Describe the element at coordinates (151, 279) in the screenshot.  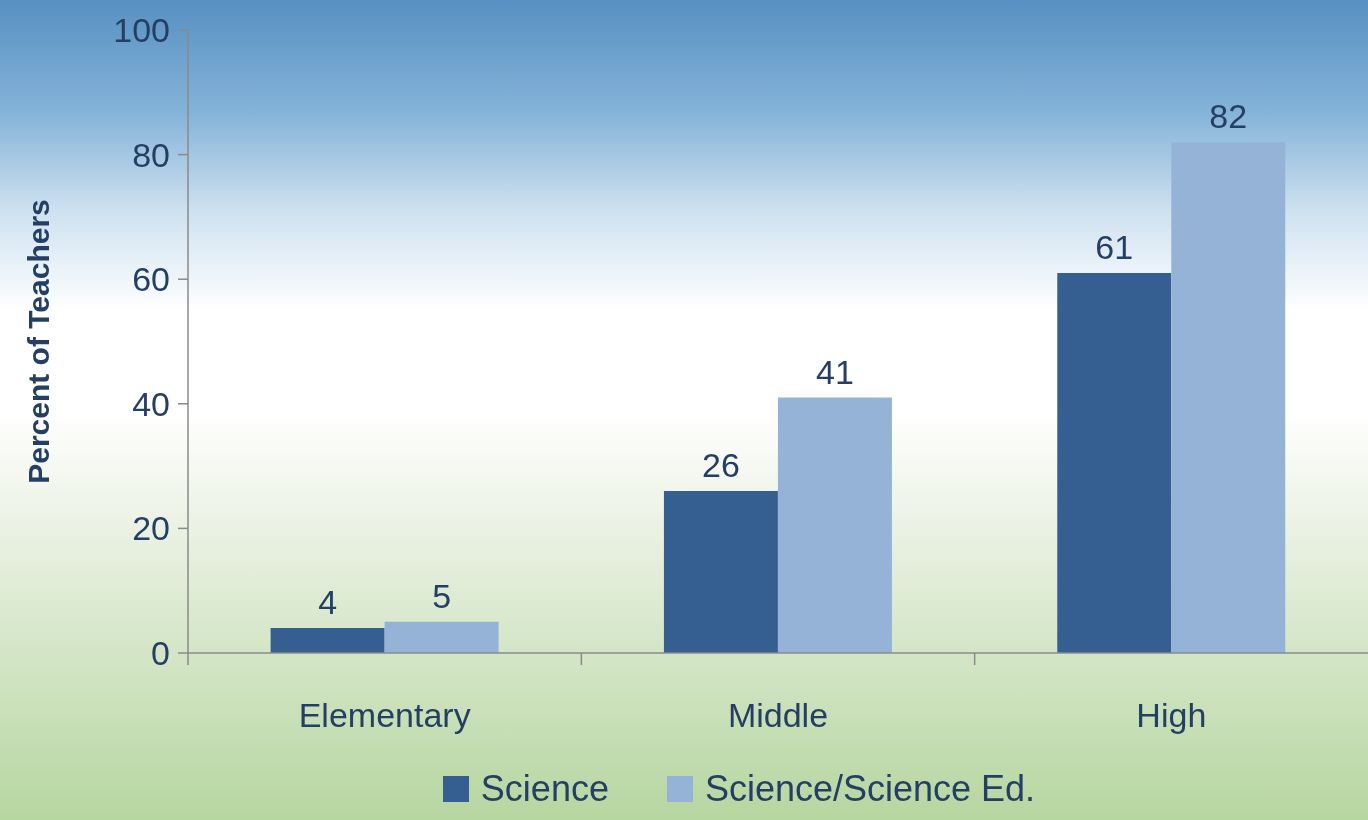
I see `y-tick-label: 60` at that location.